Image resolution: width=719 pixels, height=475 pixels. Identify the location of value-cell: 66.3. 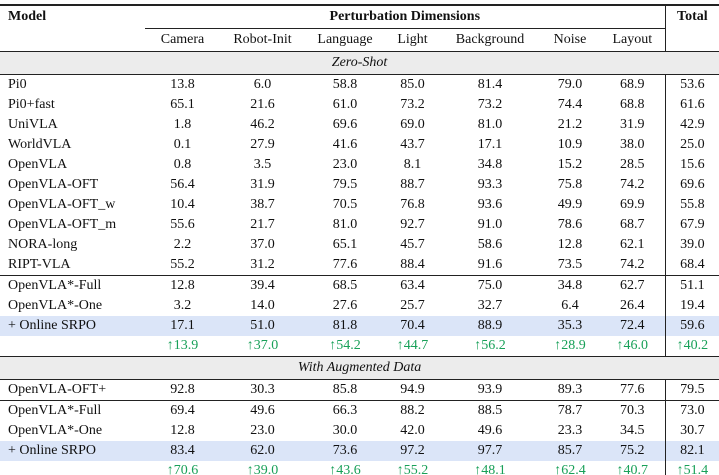
(345, 410).